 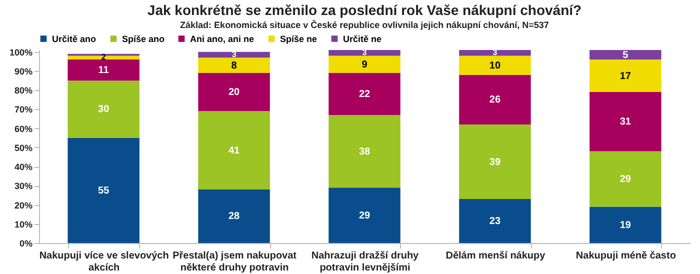 What do you see at coordinates (23, 205) in the screenshot?
I see `y-tick-label: 20%` at bounding box center [23, 205].